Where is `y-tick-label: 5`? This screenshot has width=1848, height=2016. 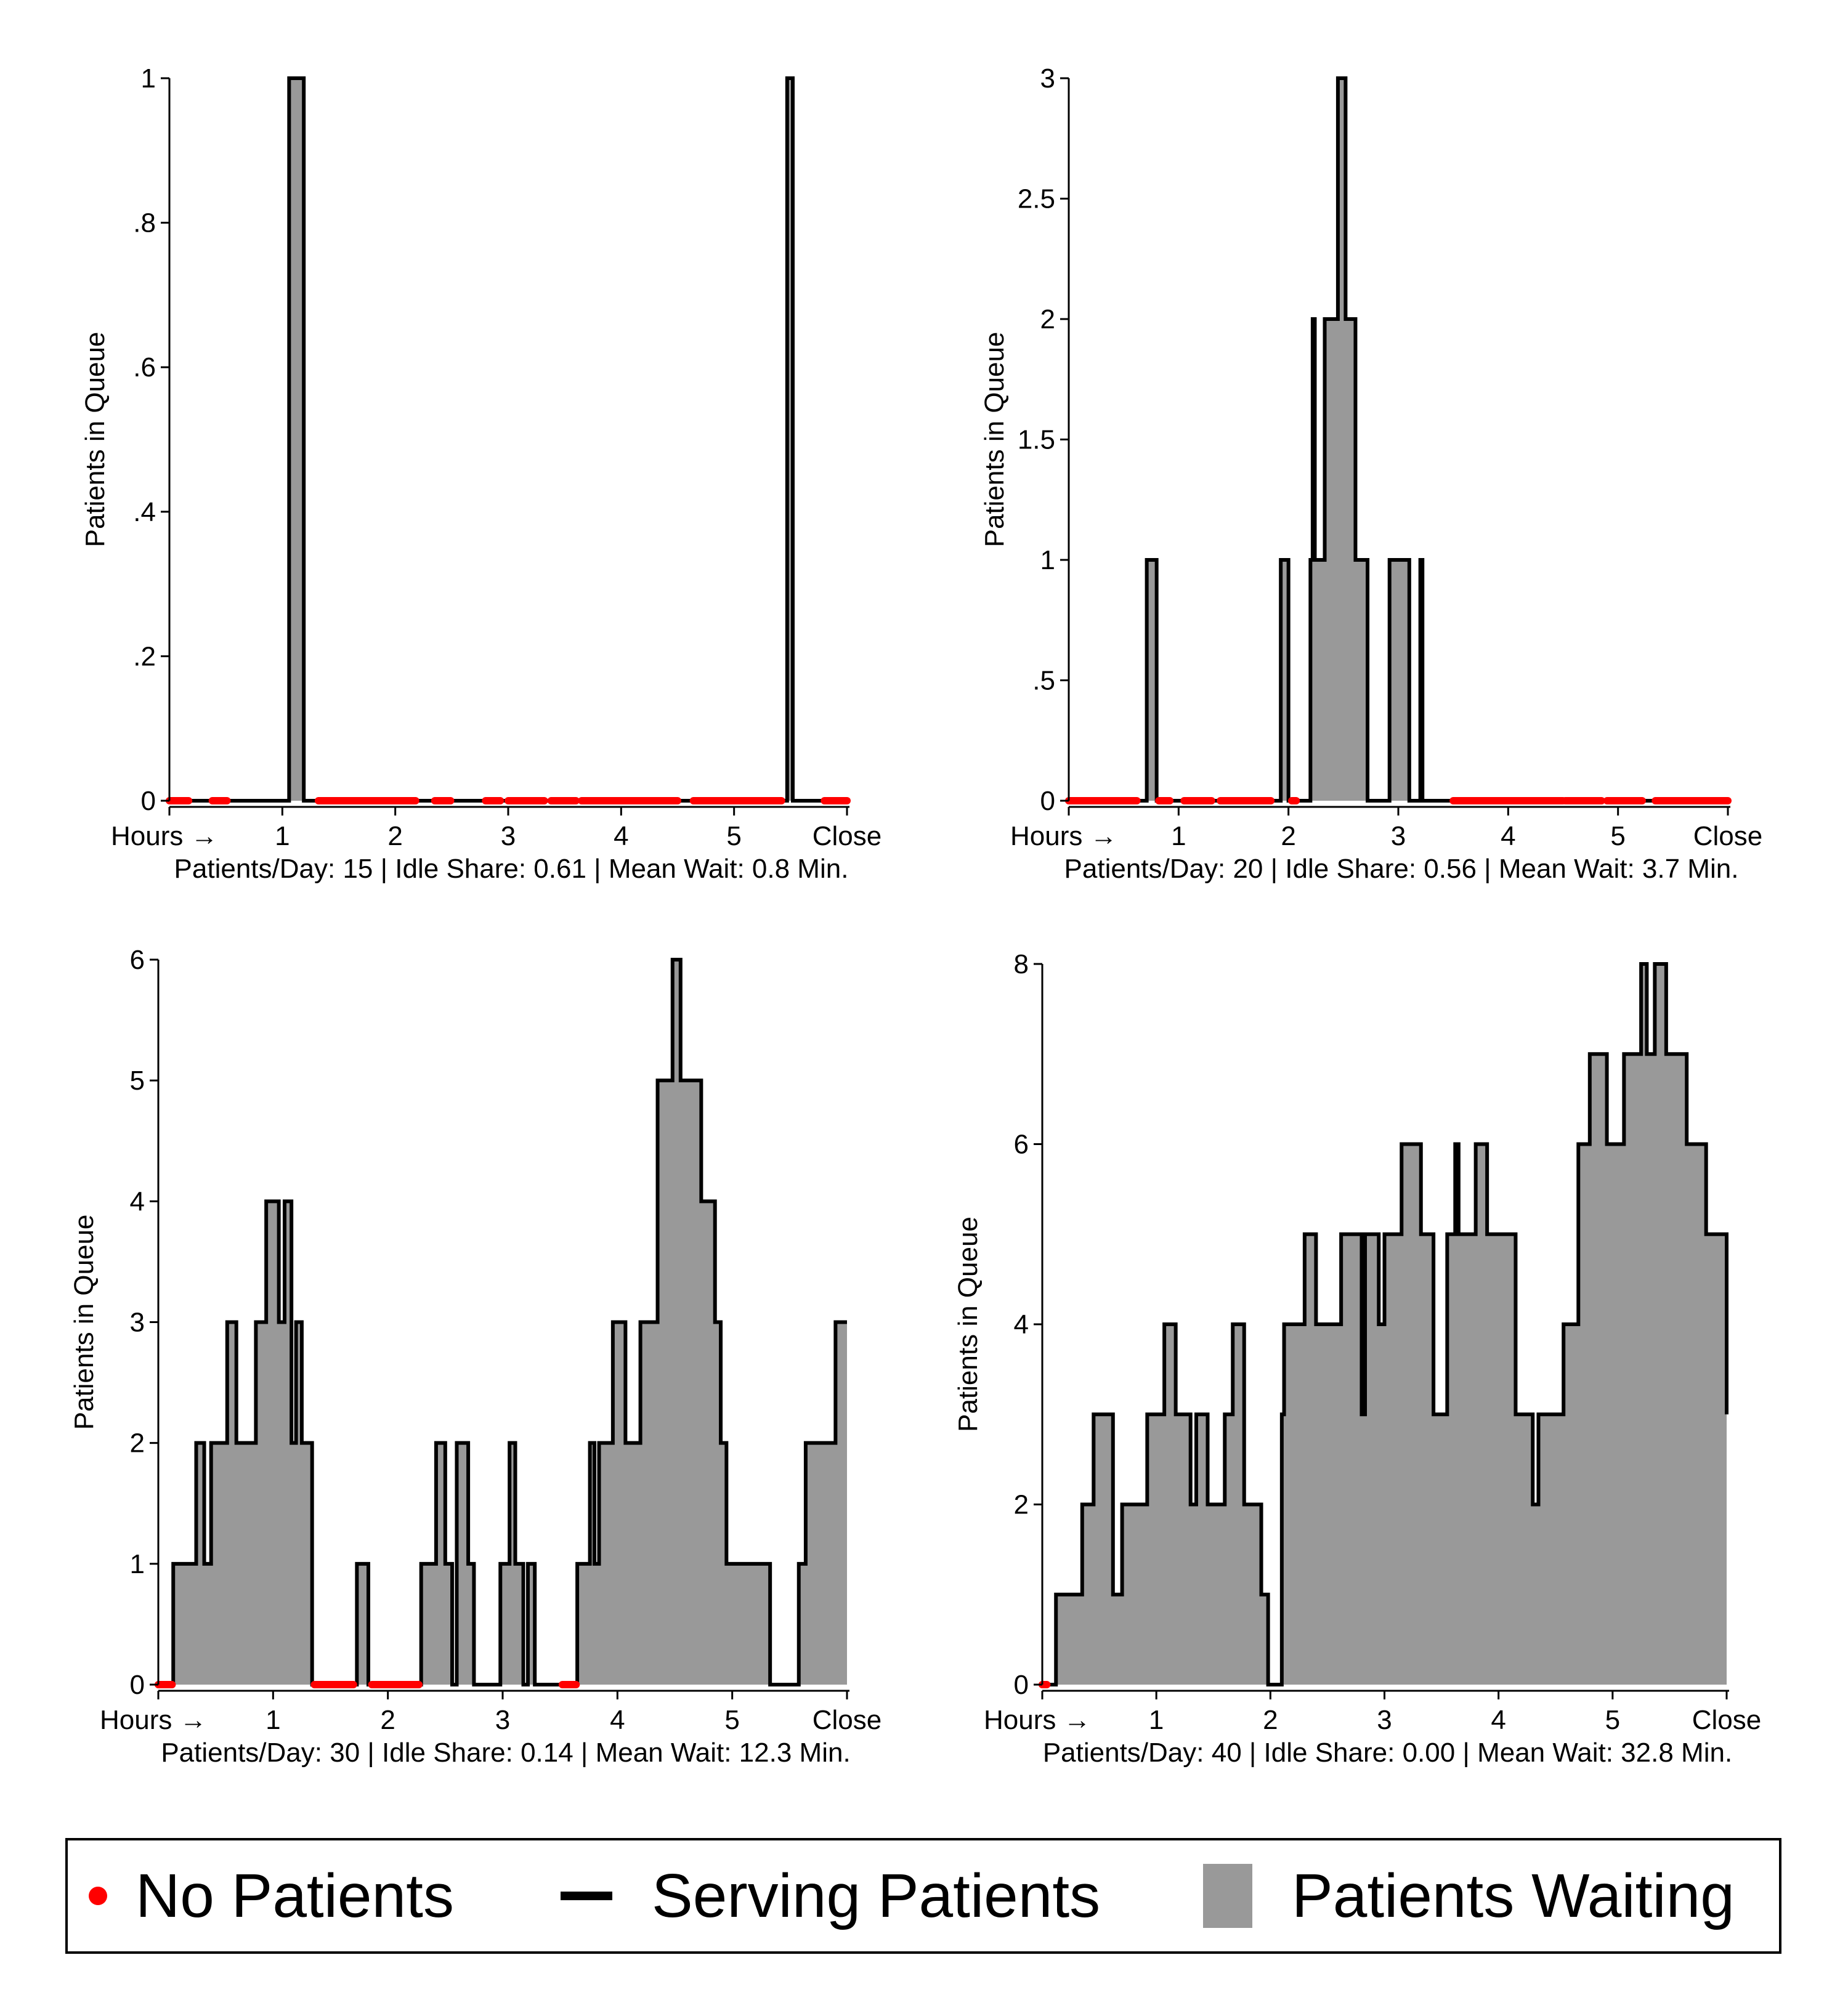 y-tick-label: 5 is located at coordinates (137, 1081).